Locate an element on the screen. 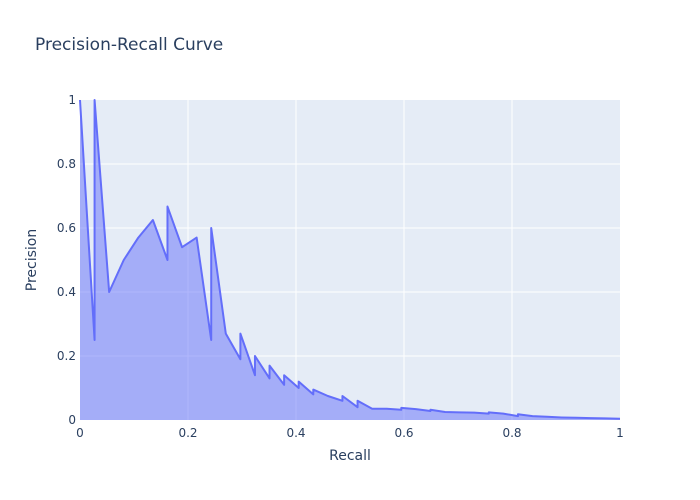  chart-title: Precision-Recall Curve is located at coordinates (129, 45).